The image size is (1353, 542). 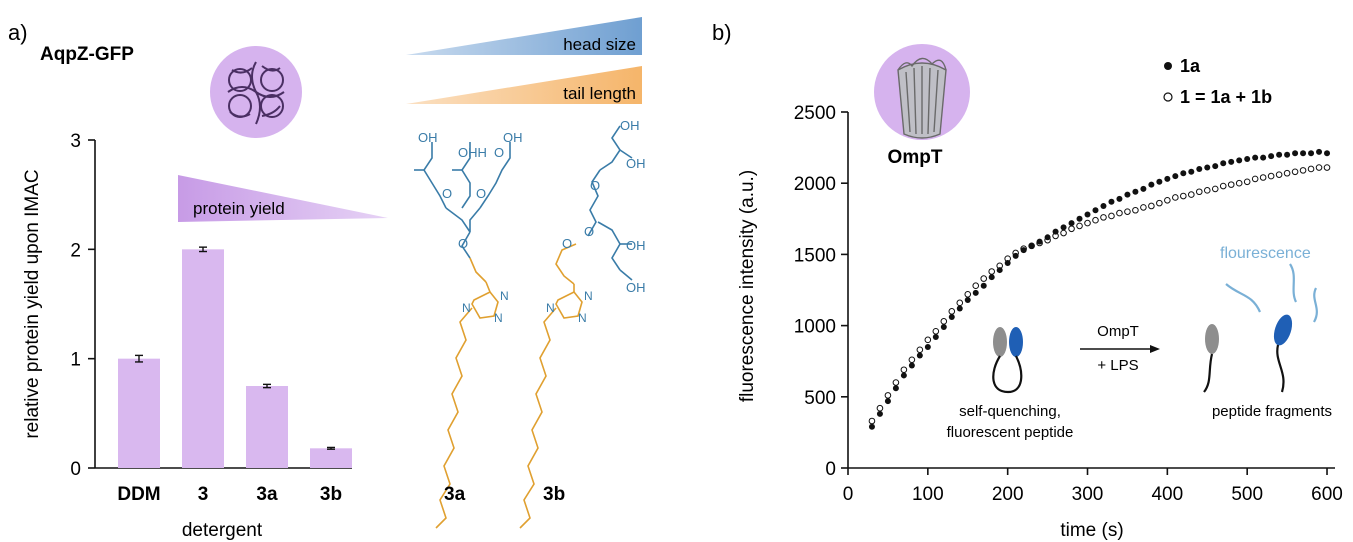 What do you see at coordinates (1190, 66) in the screenshot?
I see `legend-label-1a: 1a` at bounding box center [1190, 66].